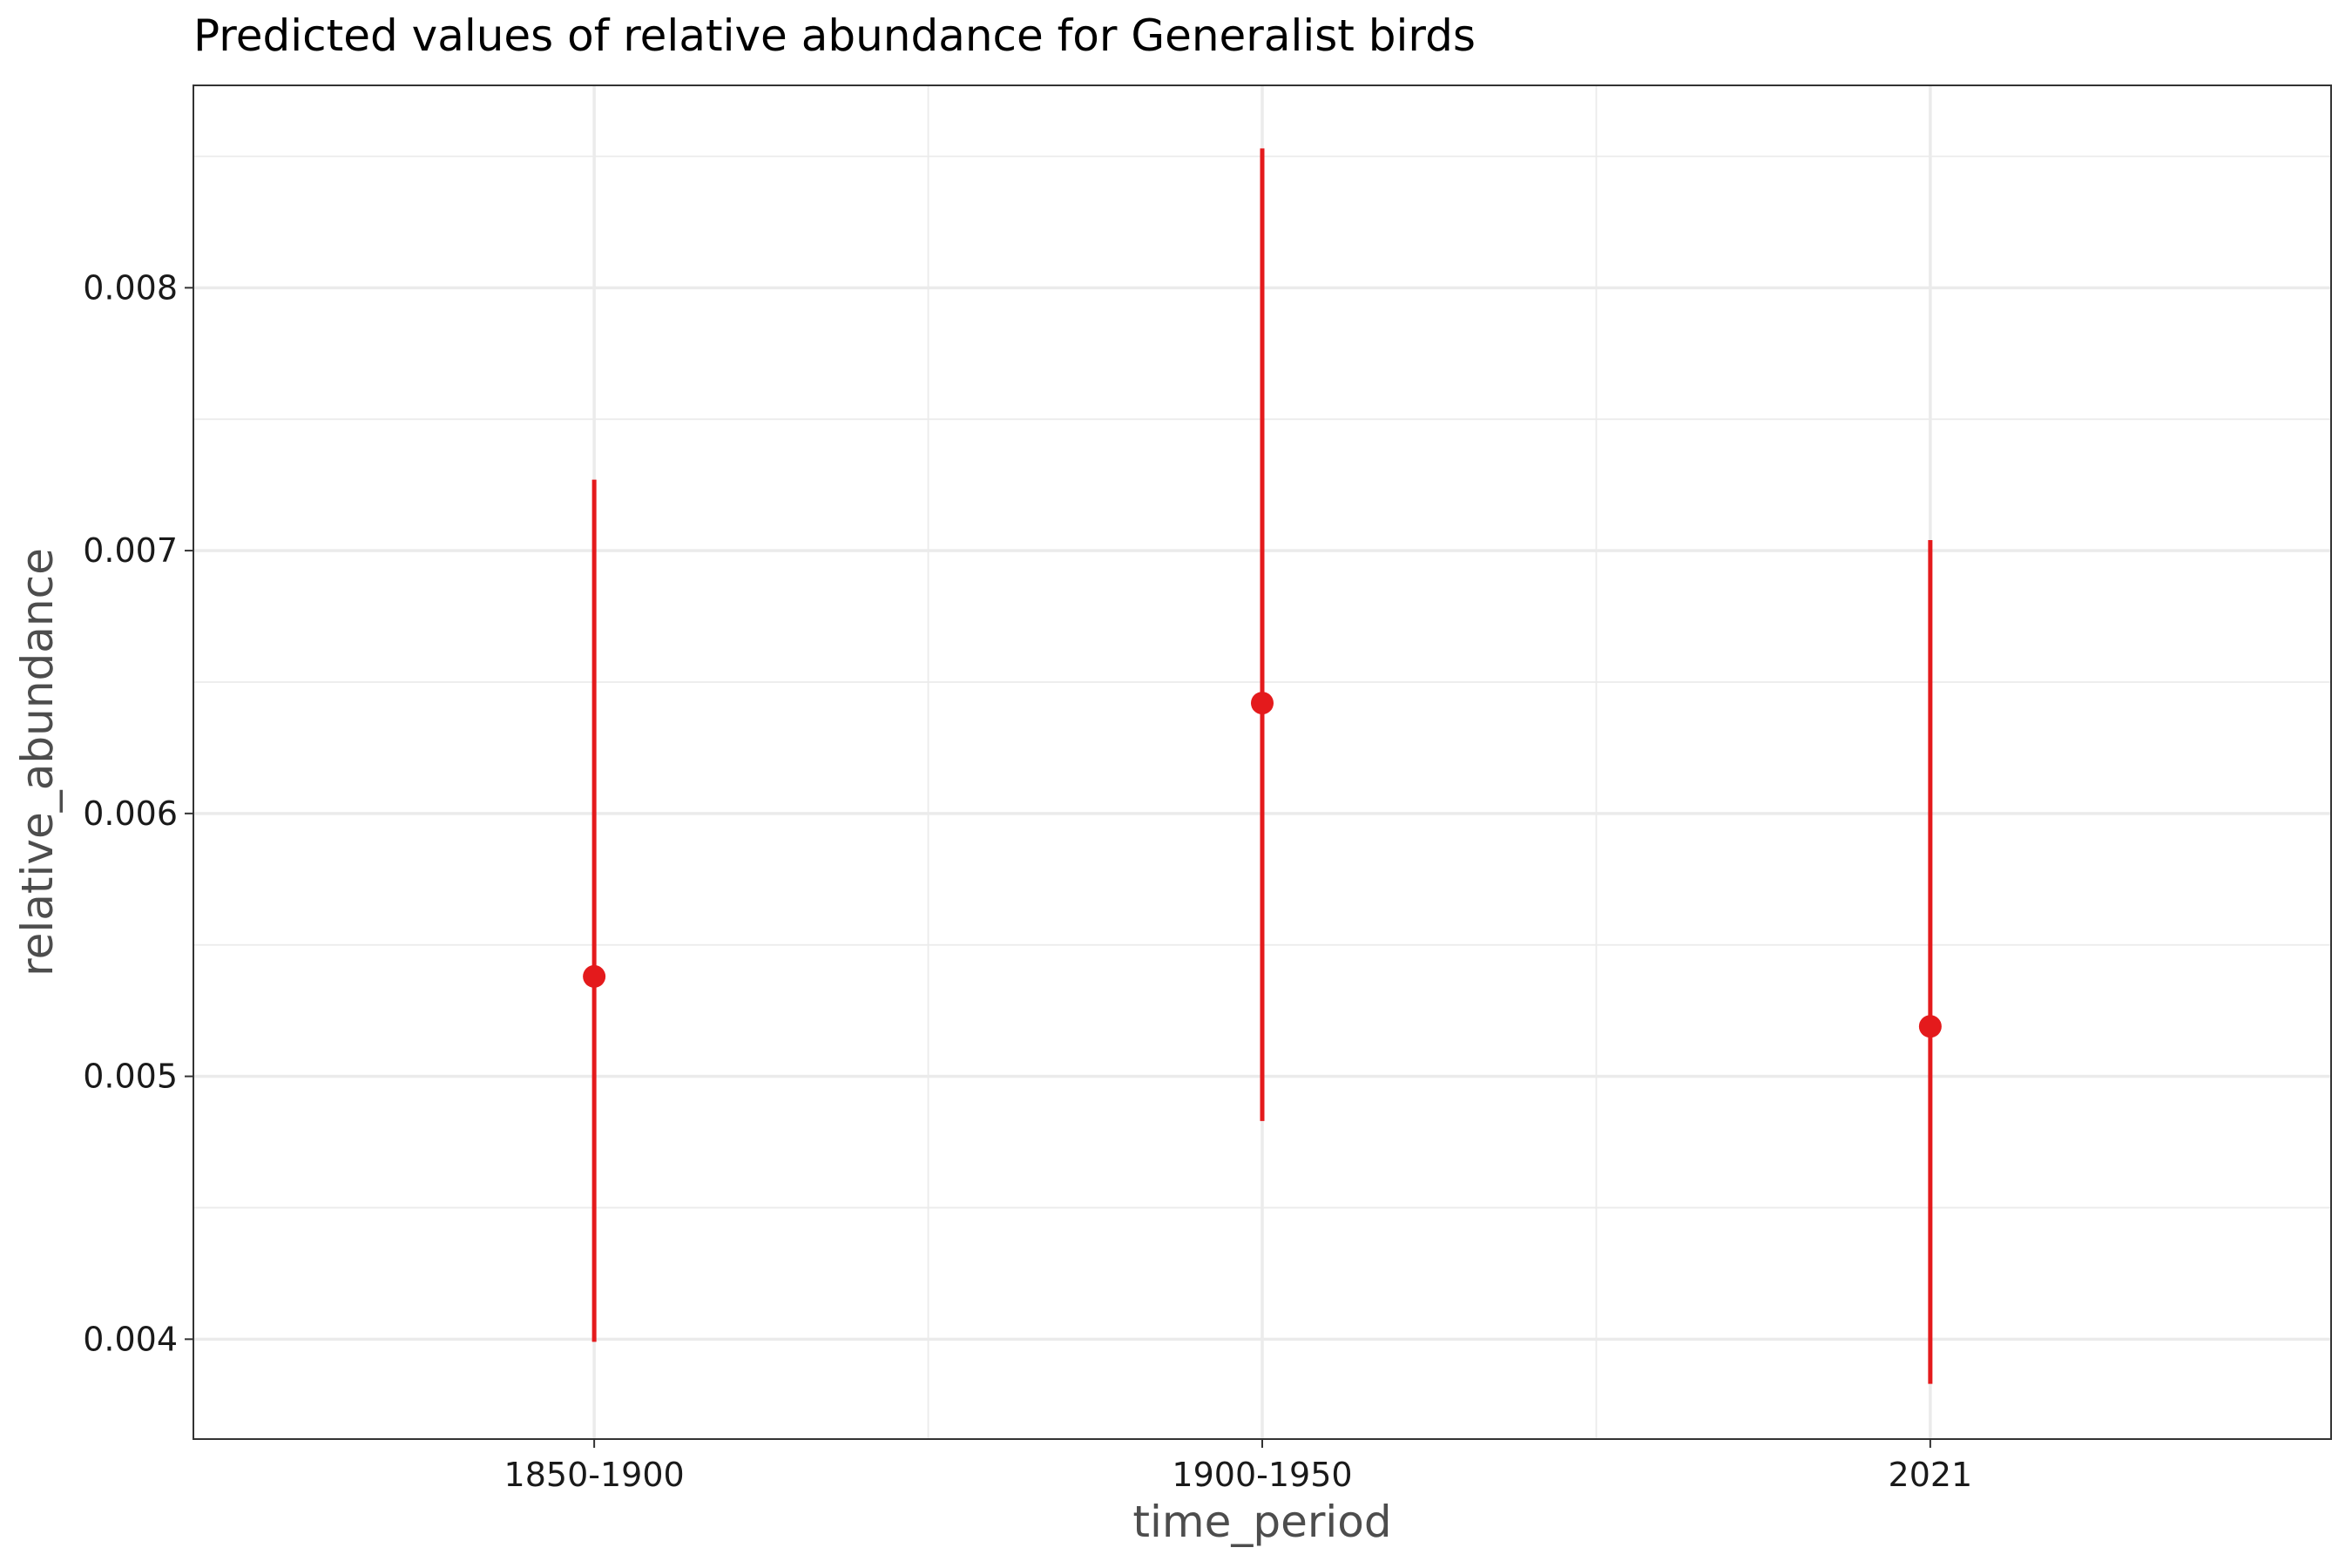  Describe the element at coordinates (1261, 1522) in the screenshot. I see `x-axis-title: time_period` at that location.